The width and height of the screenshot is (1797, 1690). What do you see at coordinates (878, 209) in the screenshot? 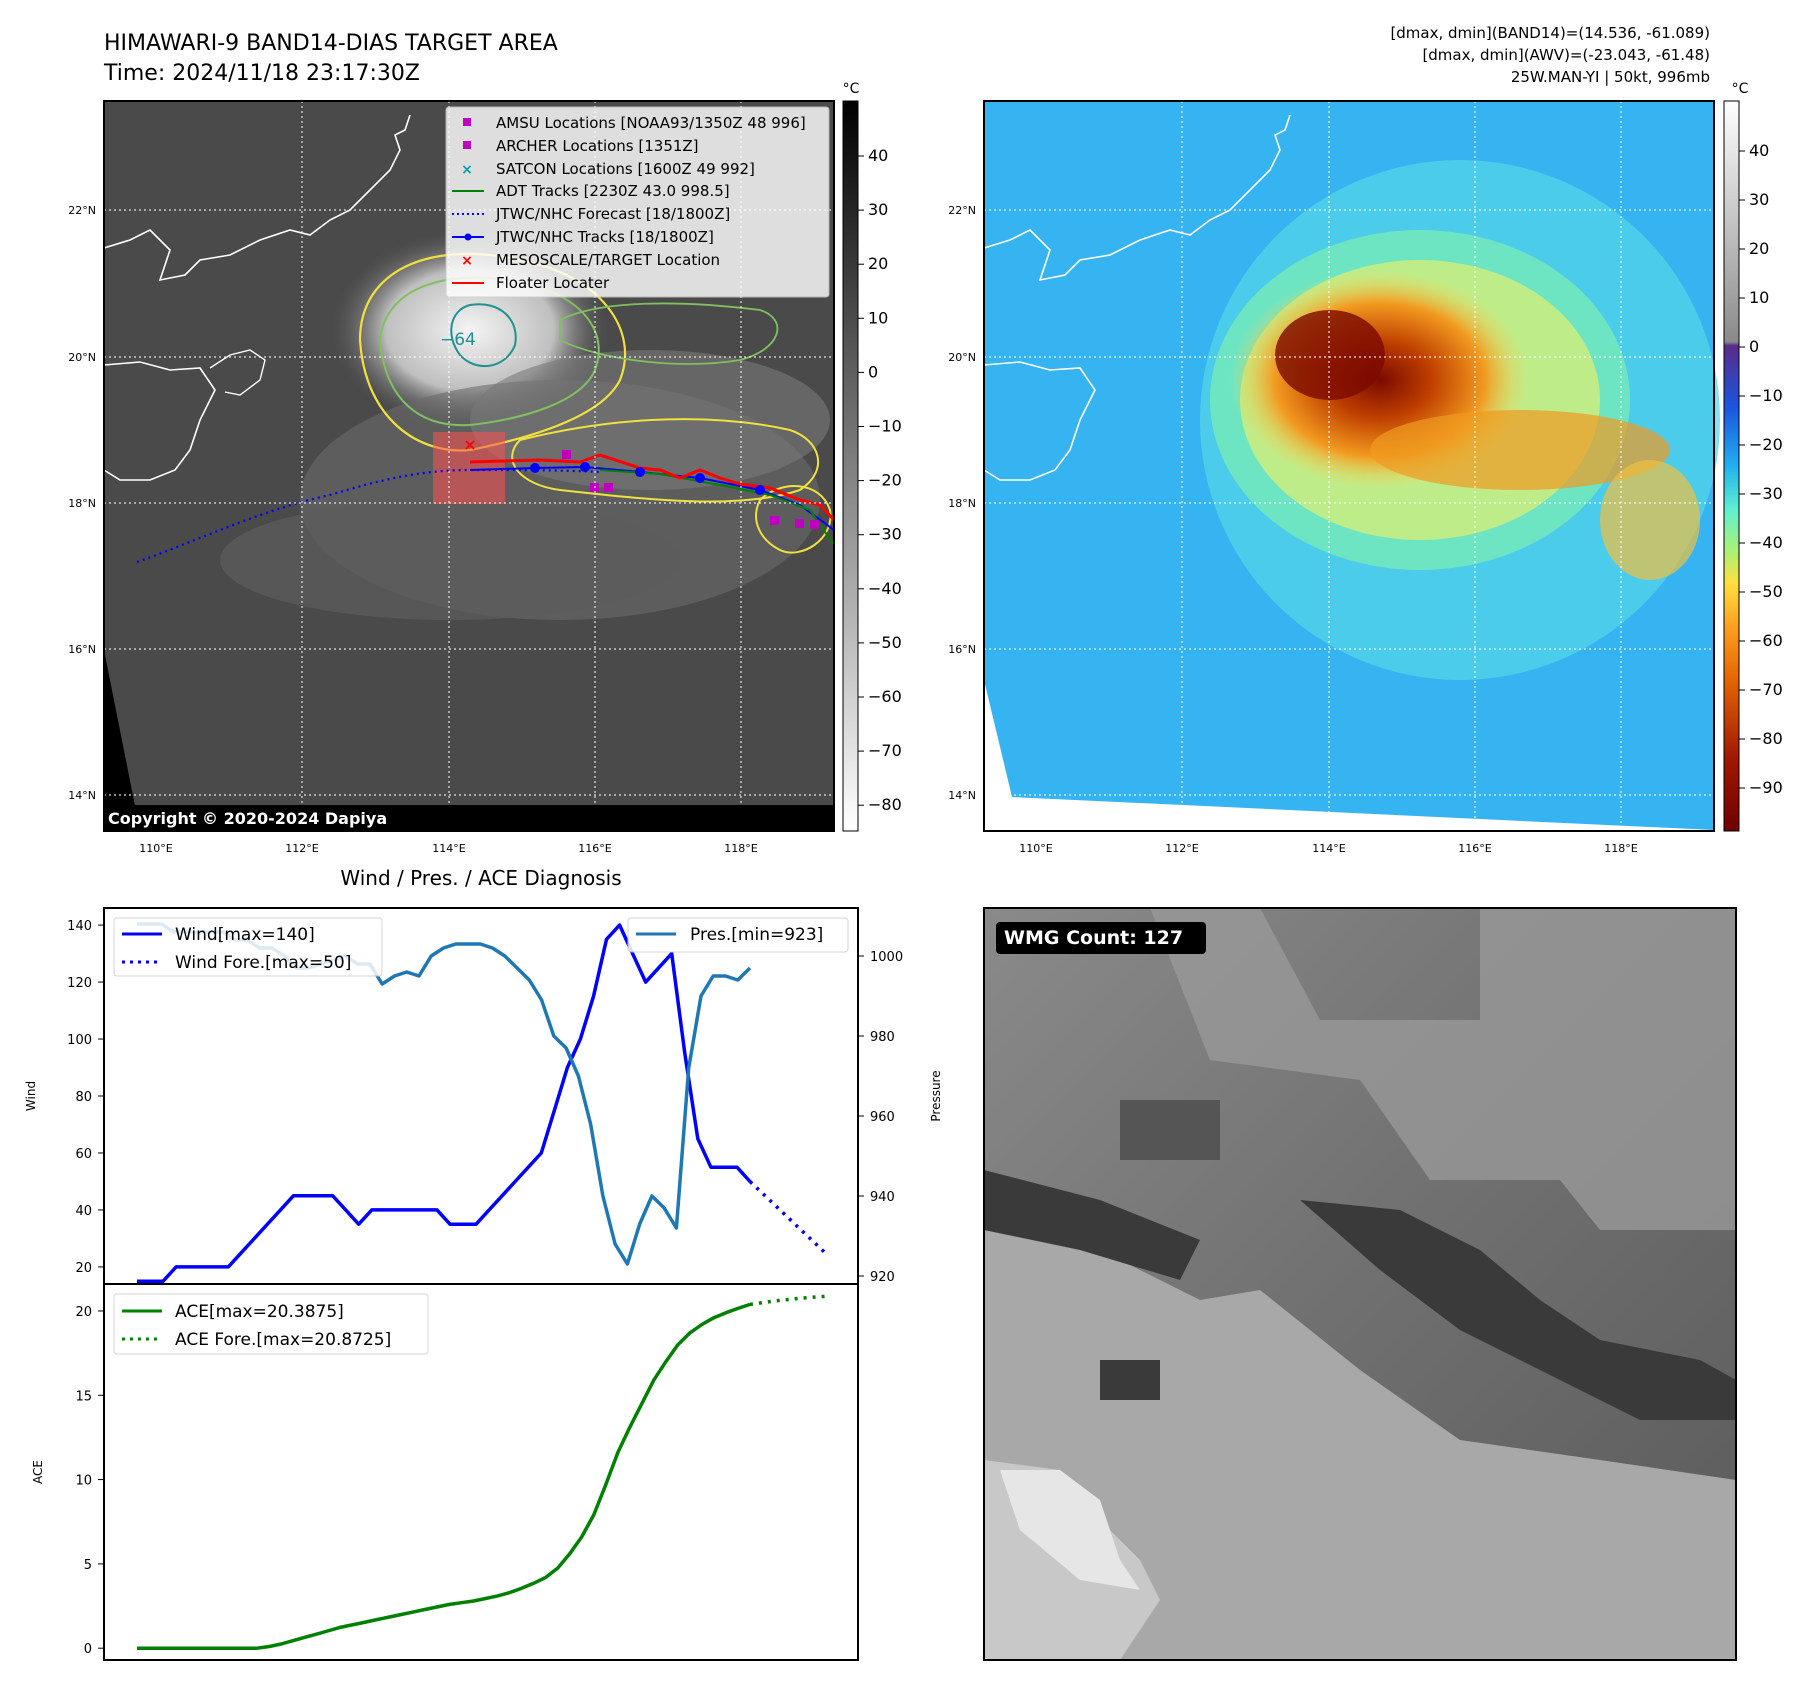
I see `ir-cbar-tick-label: 30` at bounding box center [878, 209].